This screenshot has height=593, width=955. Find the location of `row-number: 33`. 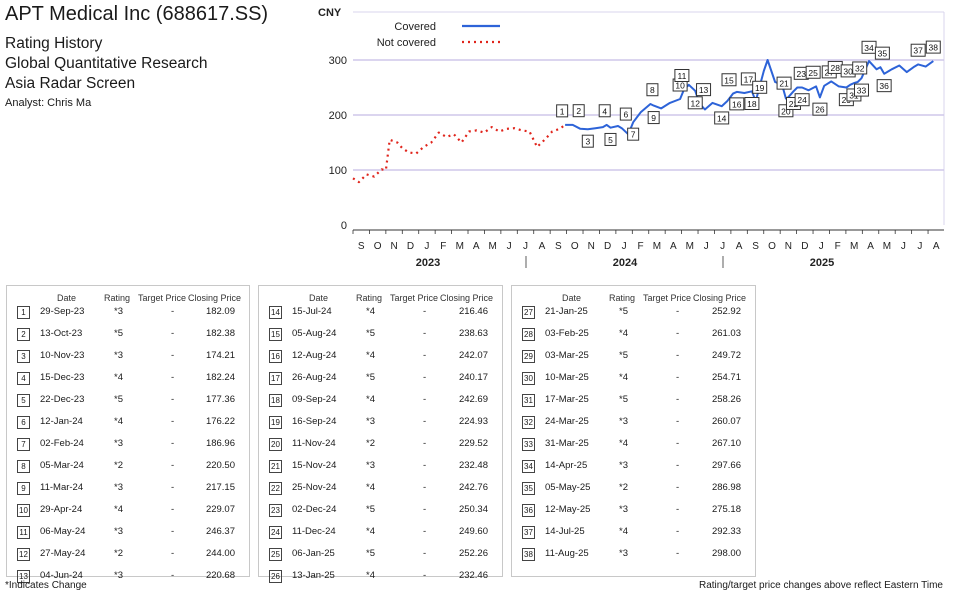

row-number: 33 is located at coordinates (528, 444).